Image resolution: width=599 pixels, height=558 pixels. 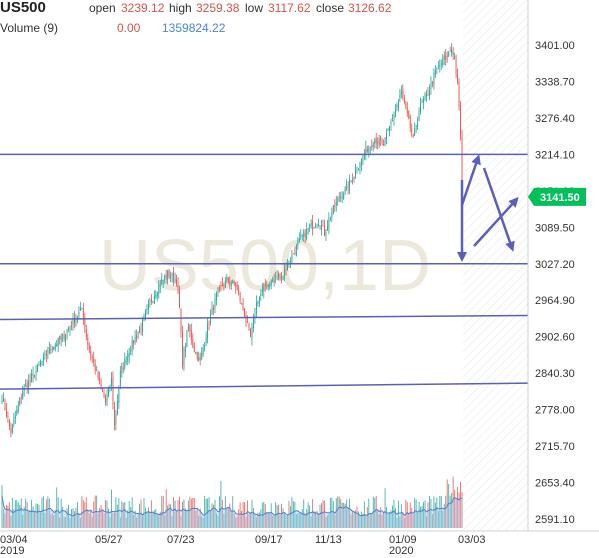 What do you see at coordinates (555, 265) in the screenshot?
I see `y-tick-label: 3027.20` at bounding box center [555, 265].